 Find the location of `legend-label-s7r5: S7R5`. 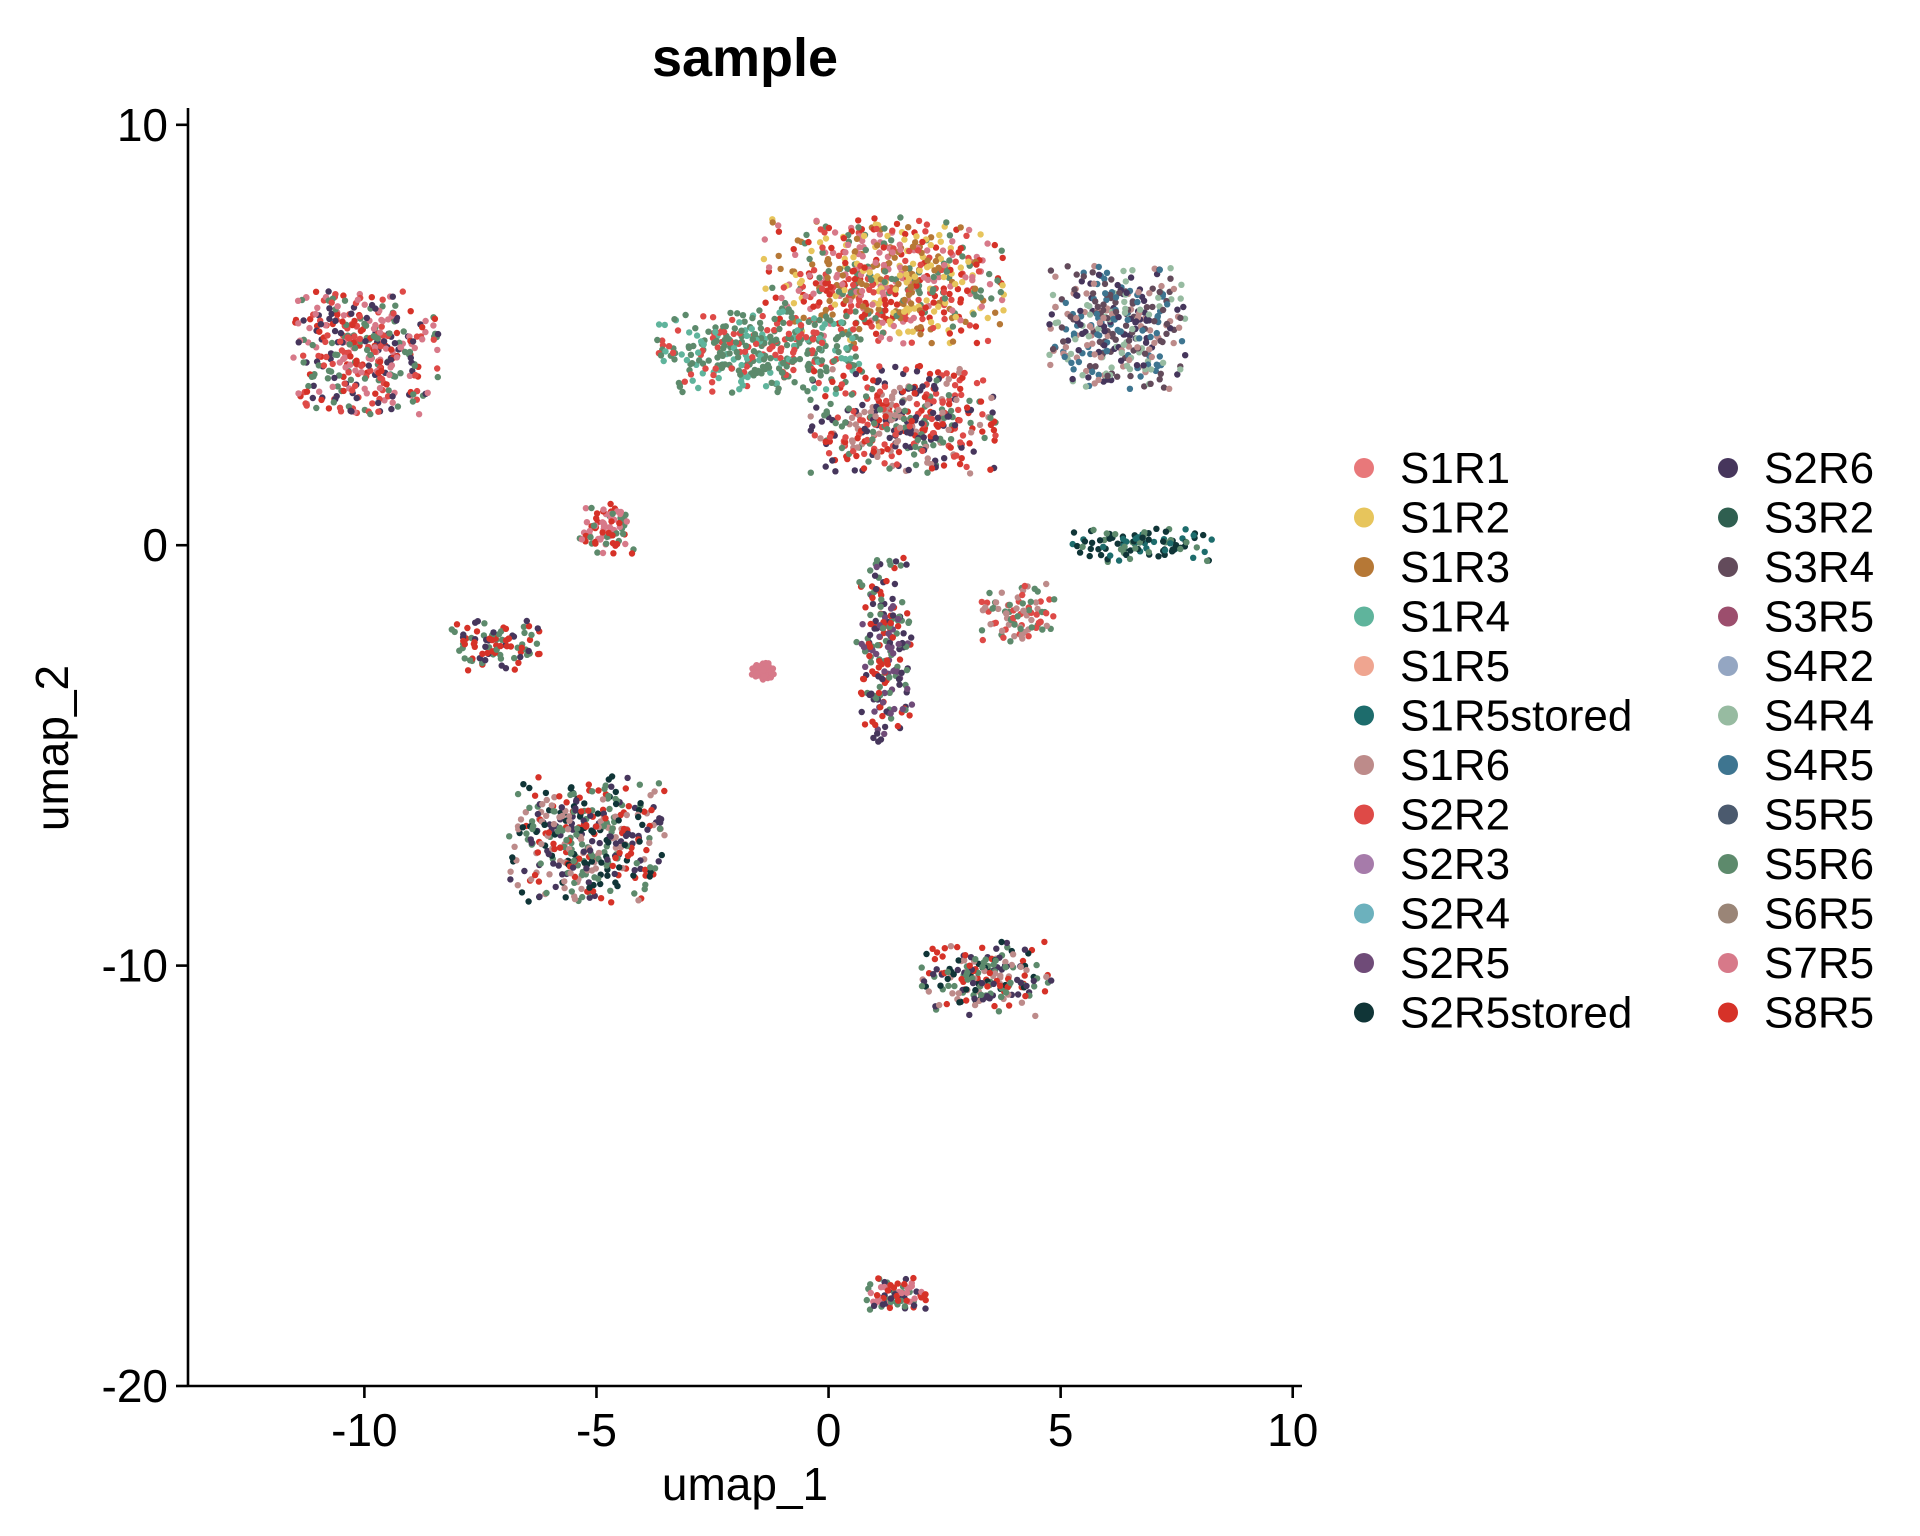

legend-label-s7r5: S7R5 is located at coordinates (1819, 963).